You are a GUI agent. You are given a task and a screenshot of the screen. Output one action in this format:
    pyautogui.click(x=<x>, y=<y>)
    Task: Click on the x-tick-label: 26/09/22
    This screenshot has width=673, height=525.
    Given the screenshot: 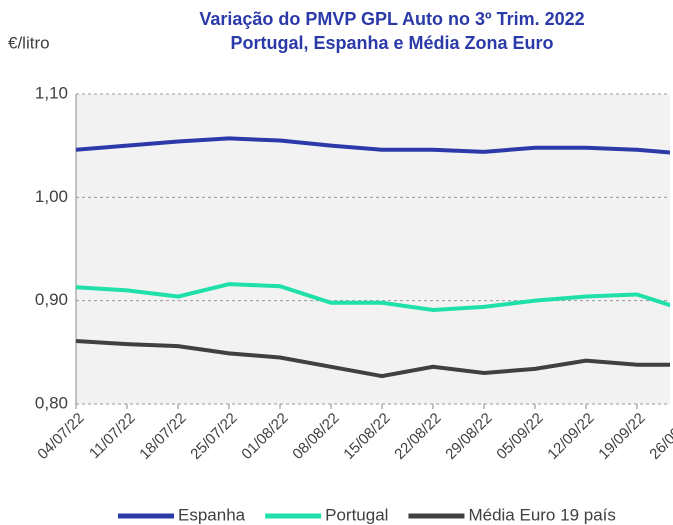 What is the action you would take?
    pyautogui.click(x=659, y=436)
    